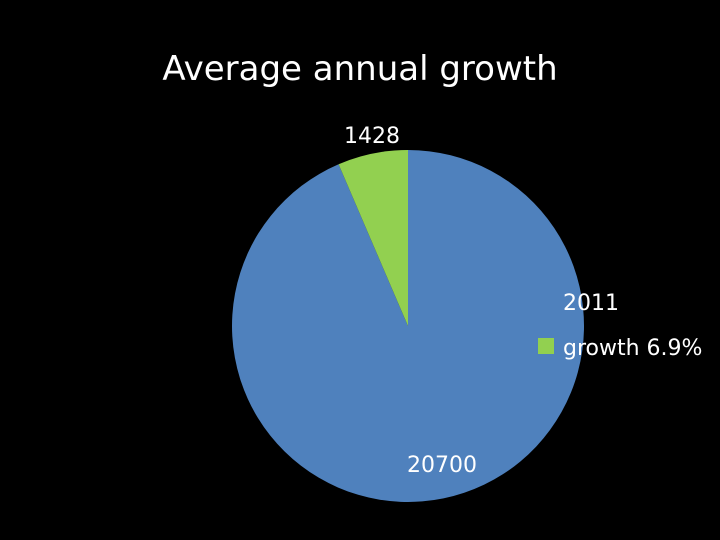 This screenshot has width=720, height=540. Describe the element at coordinates (372, 136) in the screenshot. I see `data-label-small-slice: 1428` at that location.